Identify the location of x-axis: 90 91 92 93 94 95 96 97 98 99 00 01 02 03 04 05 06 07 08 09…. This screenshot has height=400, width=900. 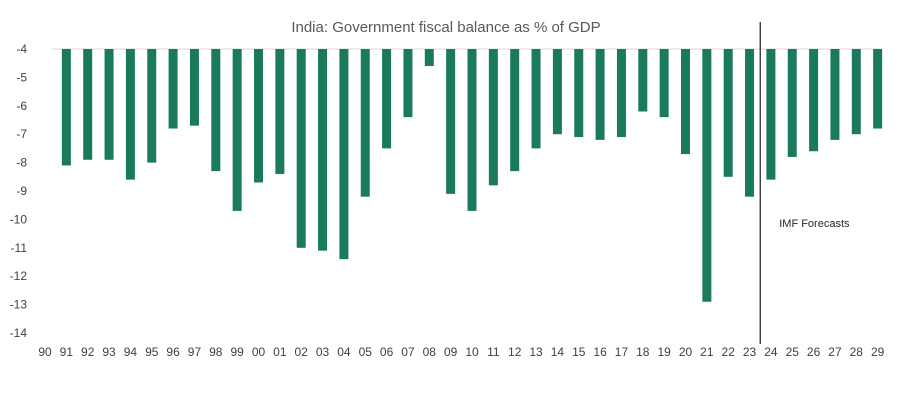
(461, 352).